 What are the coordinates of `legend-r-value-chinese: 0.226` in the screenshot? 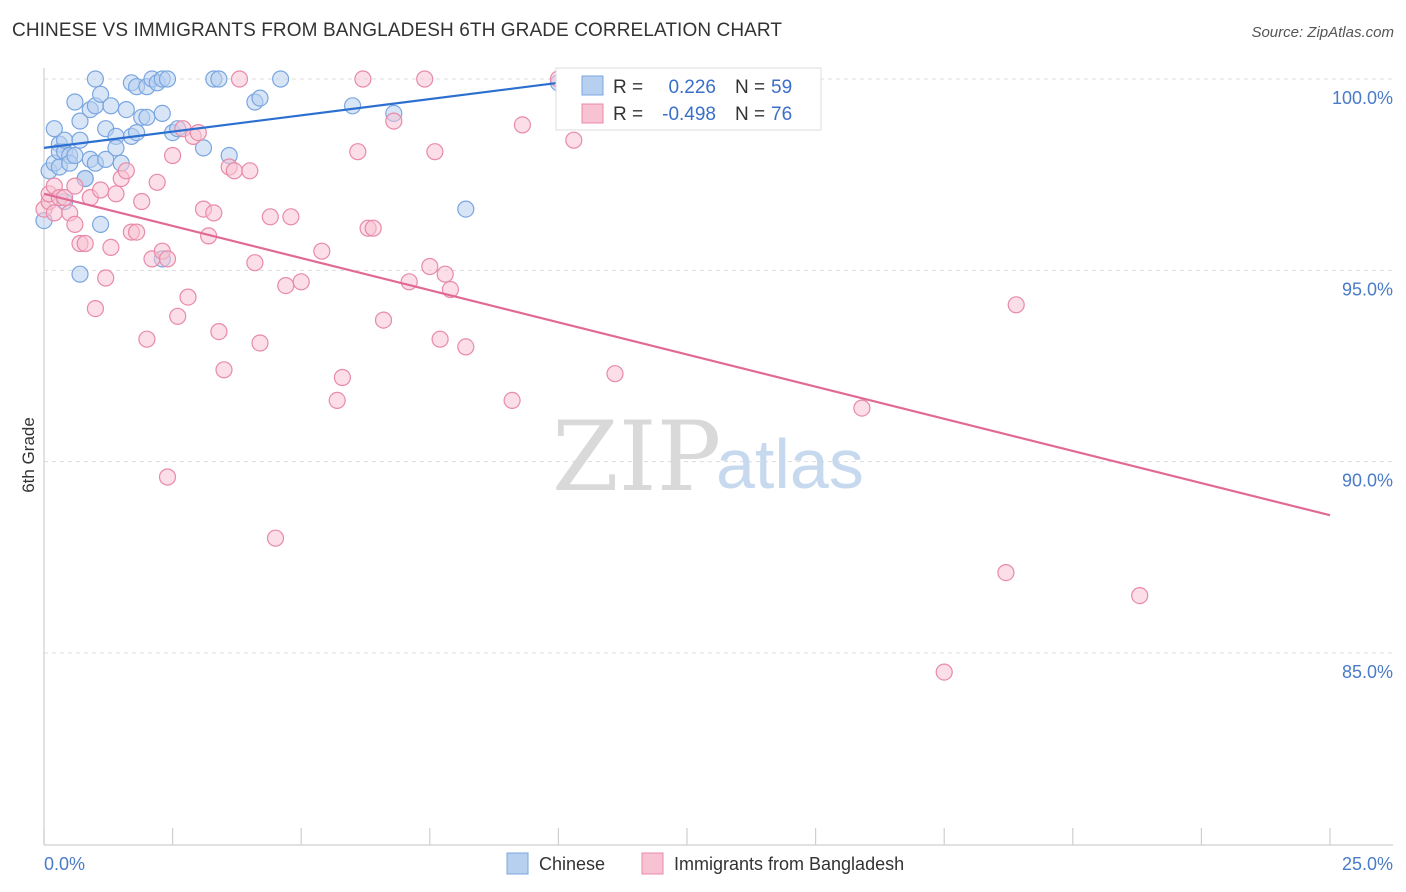 It's located at (692, 87).